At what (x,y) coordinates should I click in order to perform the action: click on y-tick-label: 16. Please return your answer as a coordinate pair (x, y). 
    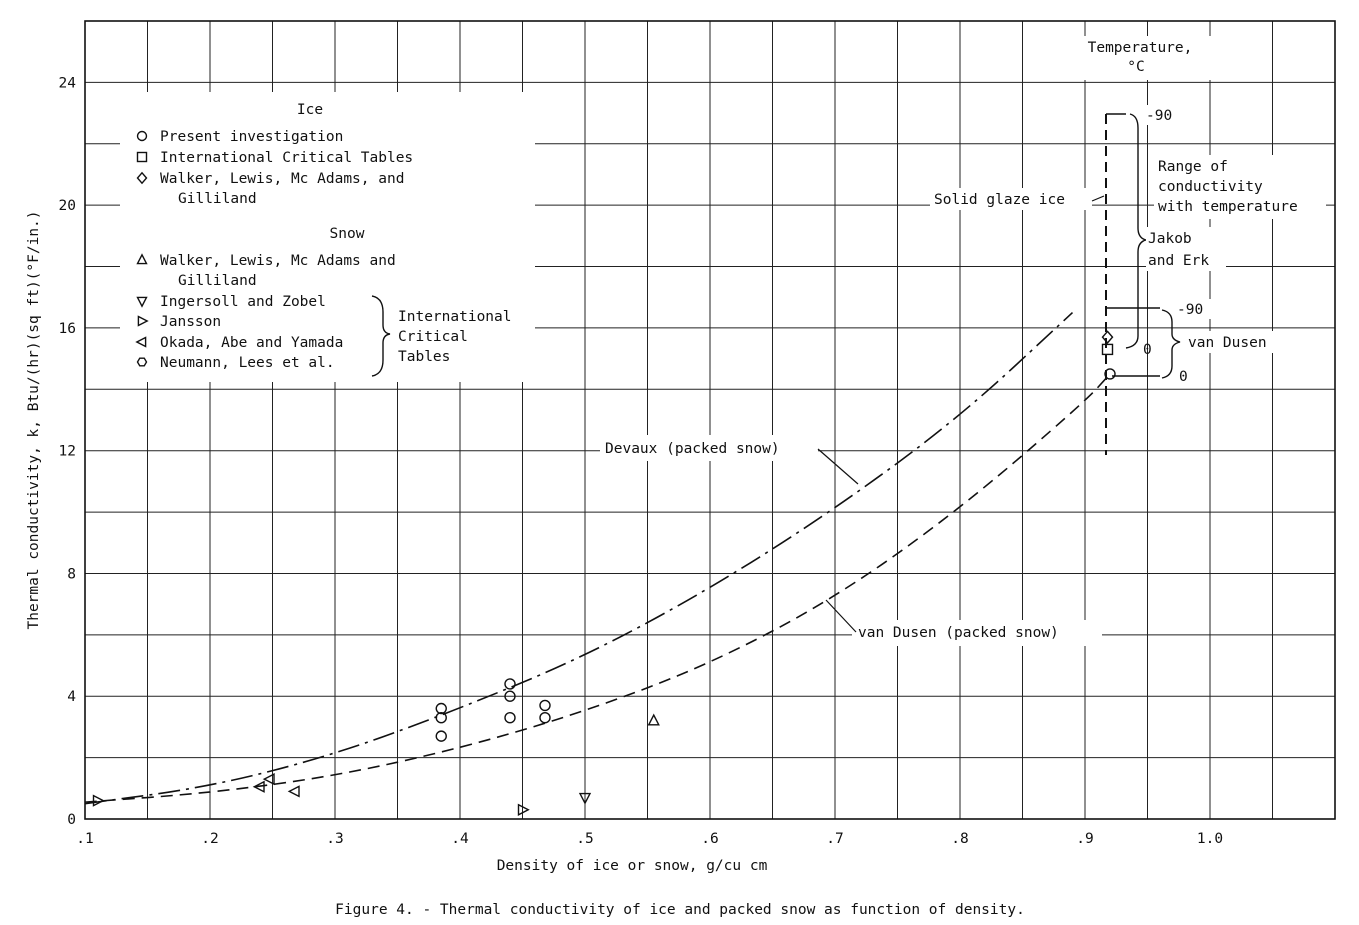
    Looking at the image, I should click on (67, 329).